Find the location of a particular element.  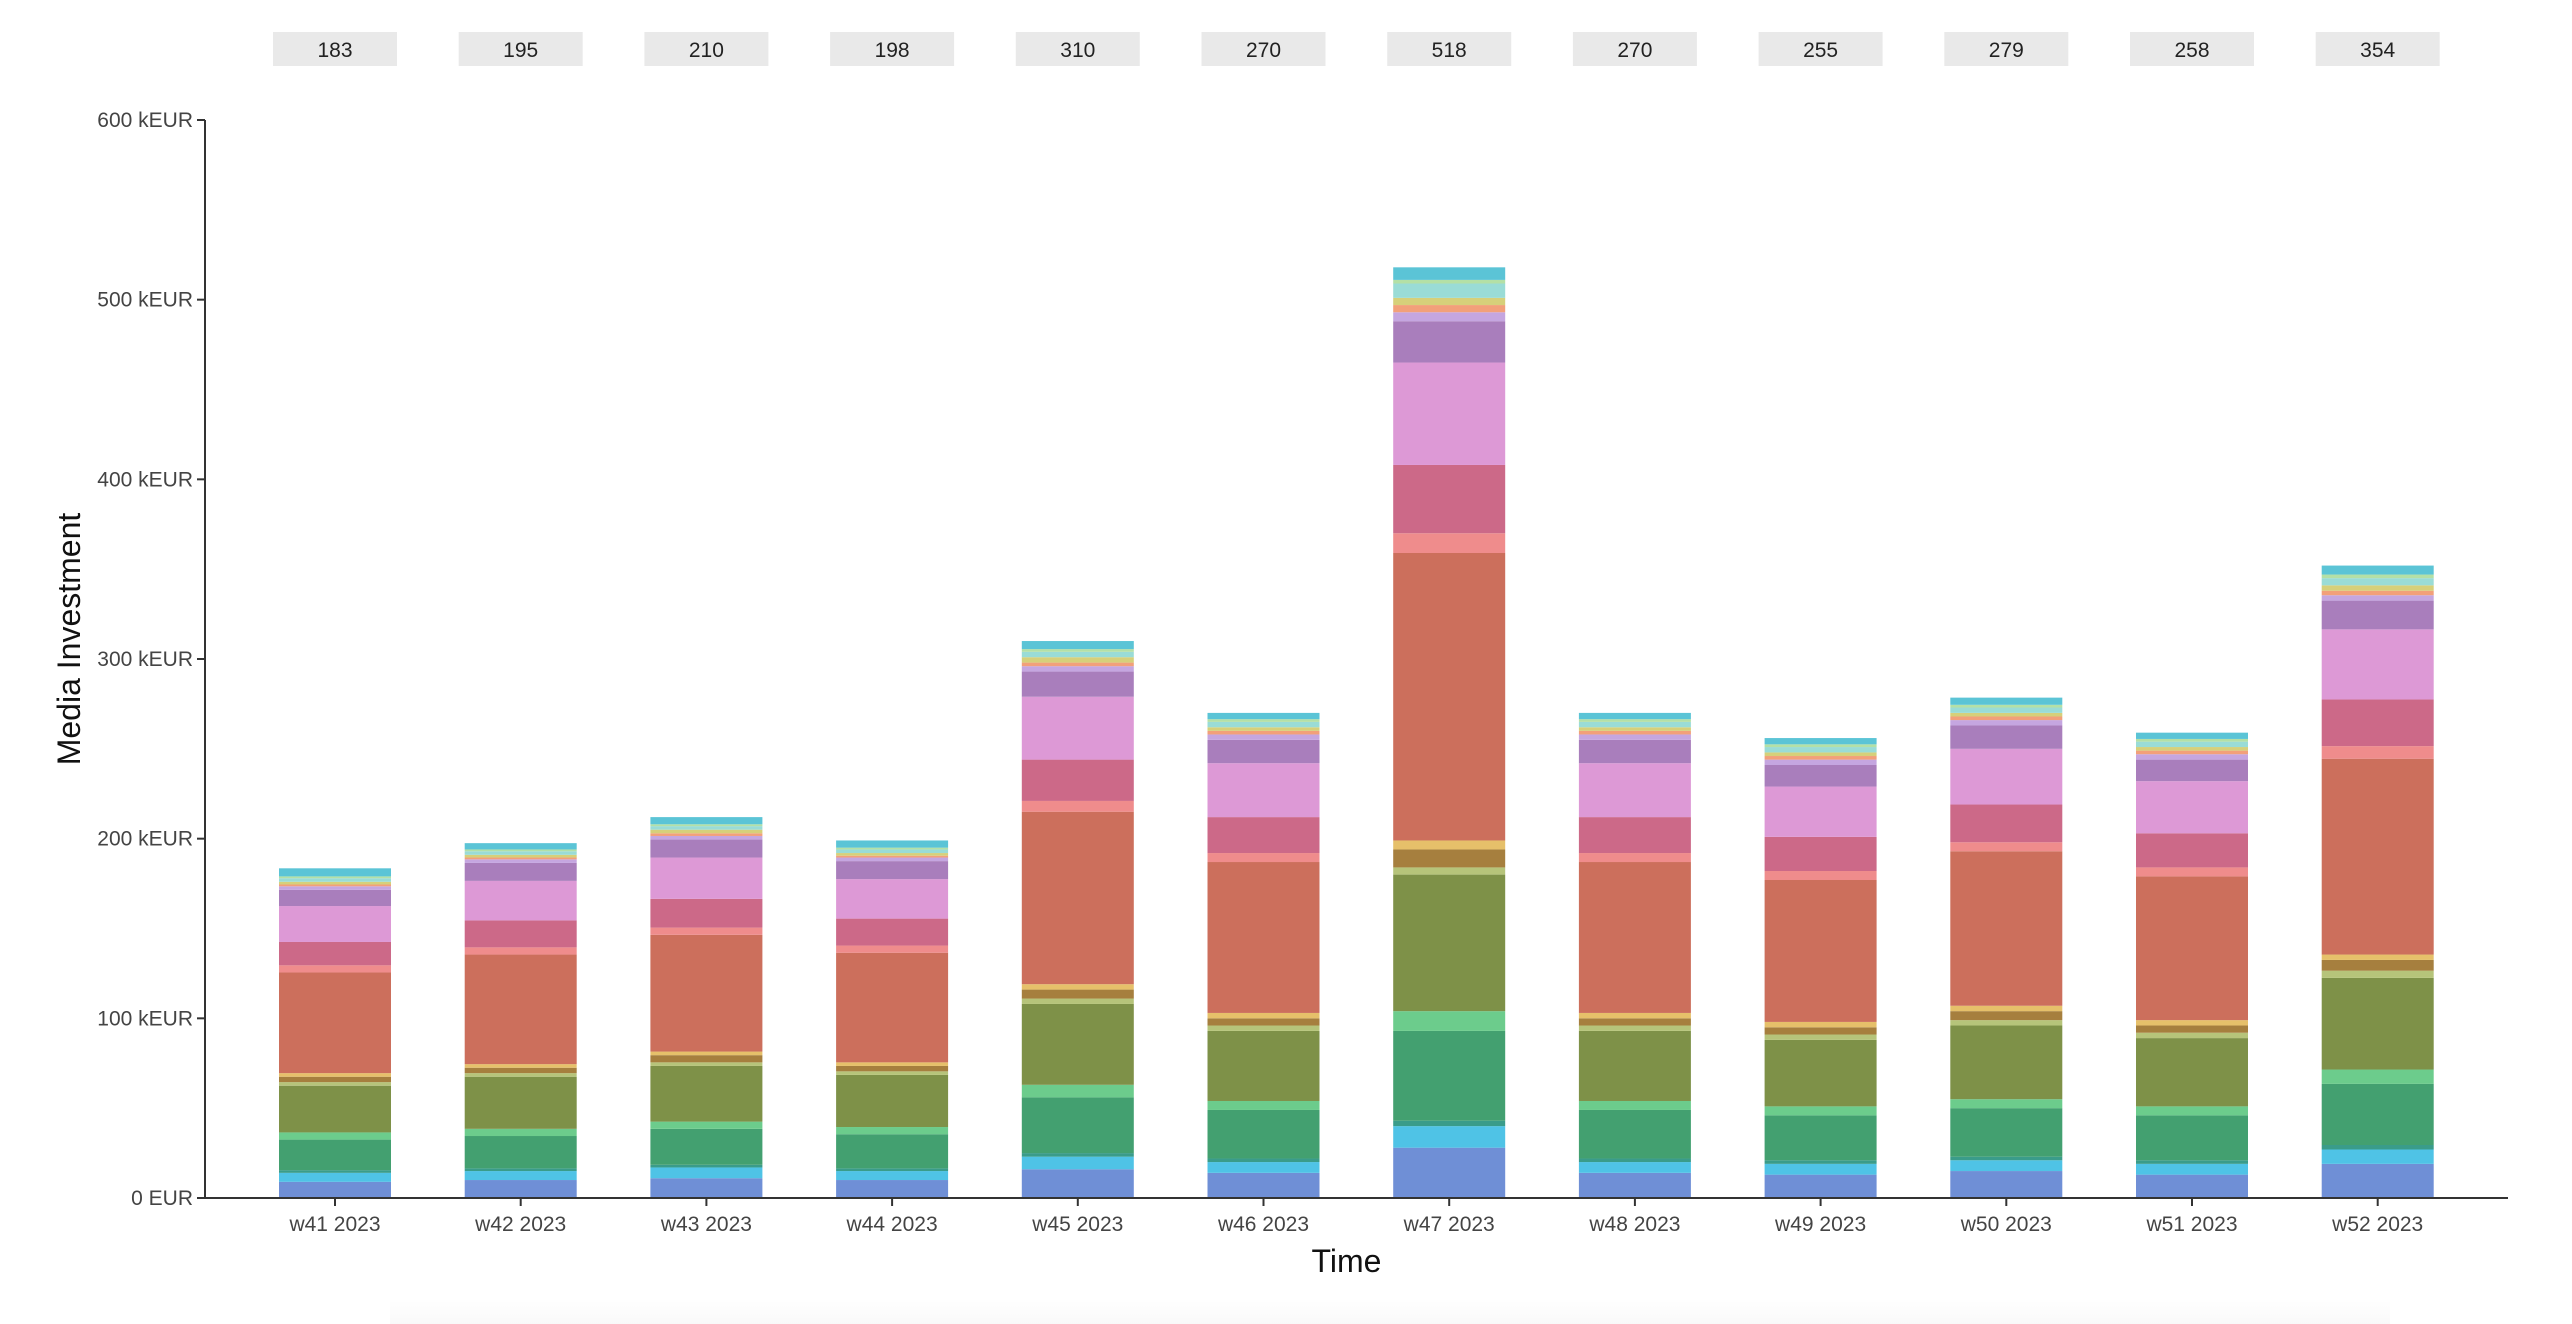

x-tick-label: w48 2023 is located at coordinates (1634, 1224).